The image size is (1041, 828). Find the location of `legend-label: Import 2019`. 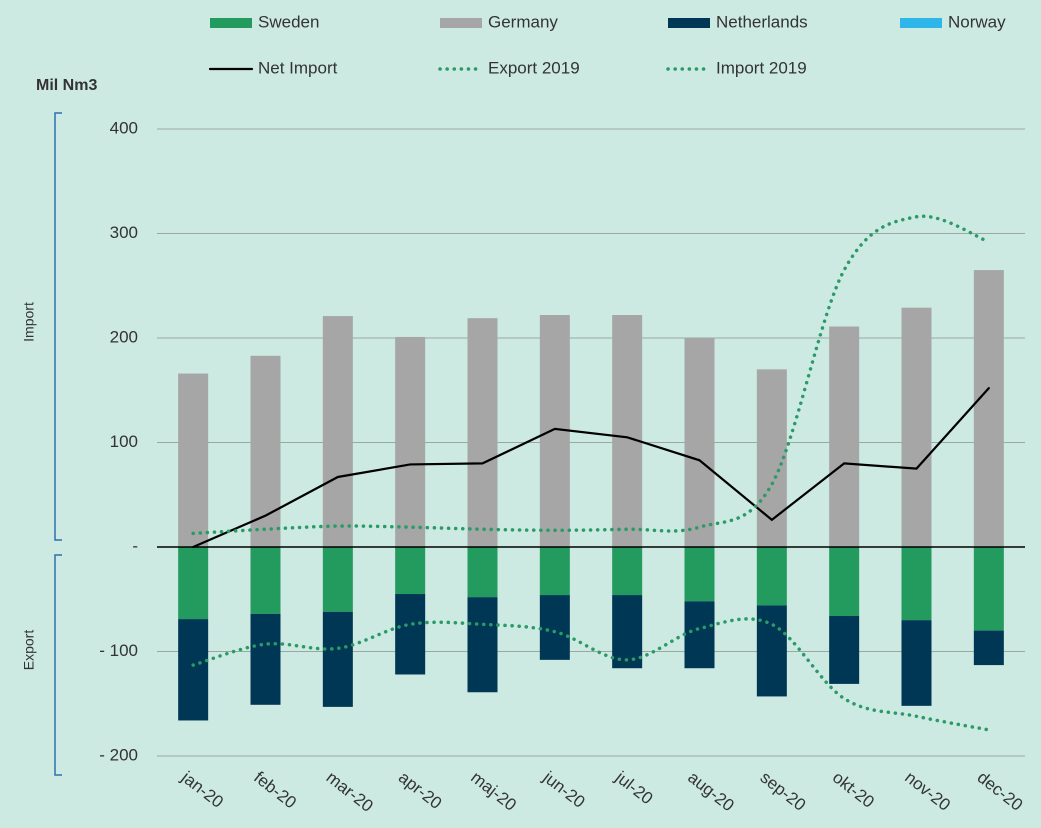

legend-label: Import 2019 is located at coordinates (761, 67).